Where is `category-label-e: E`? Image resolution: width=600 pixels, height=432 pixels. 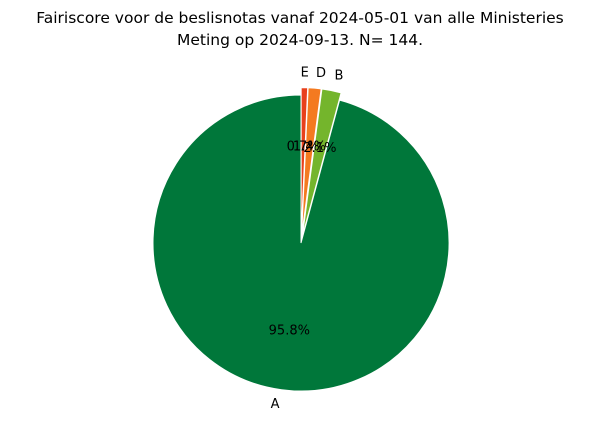 category-label-e: E is located at coordinates (305, 72).